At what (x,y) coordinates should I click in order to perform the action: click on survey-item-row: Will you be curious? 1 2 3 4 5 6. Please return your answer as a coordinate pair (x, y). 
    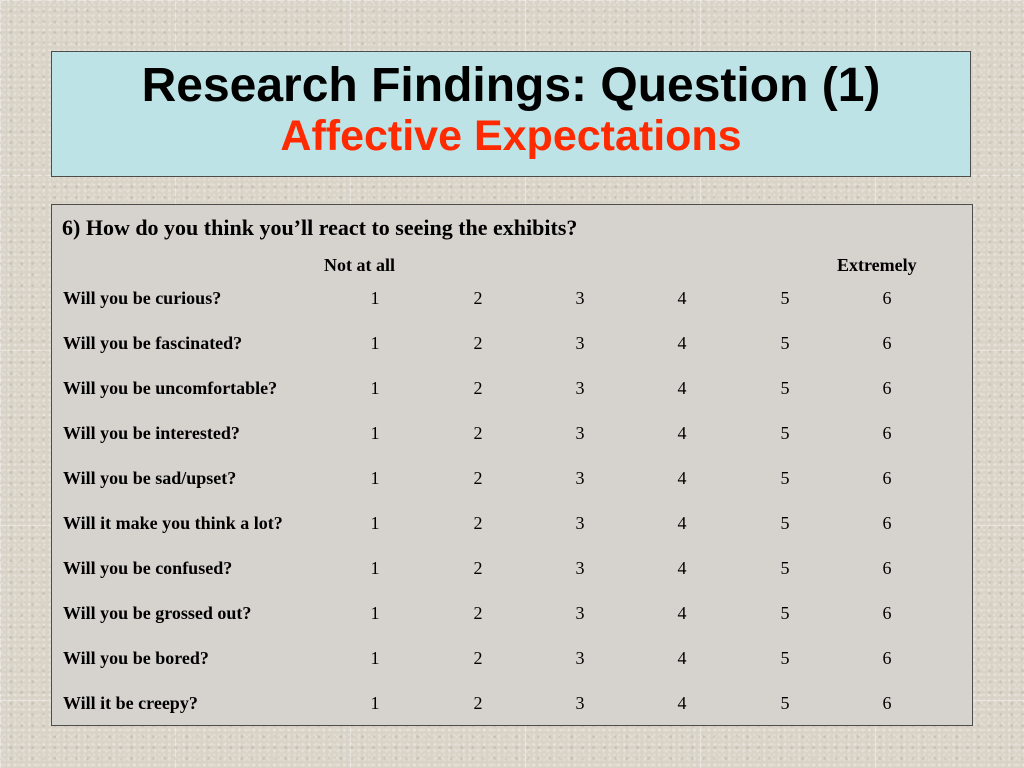
    Looking at the image, I should click on (512, 298).